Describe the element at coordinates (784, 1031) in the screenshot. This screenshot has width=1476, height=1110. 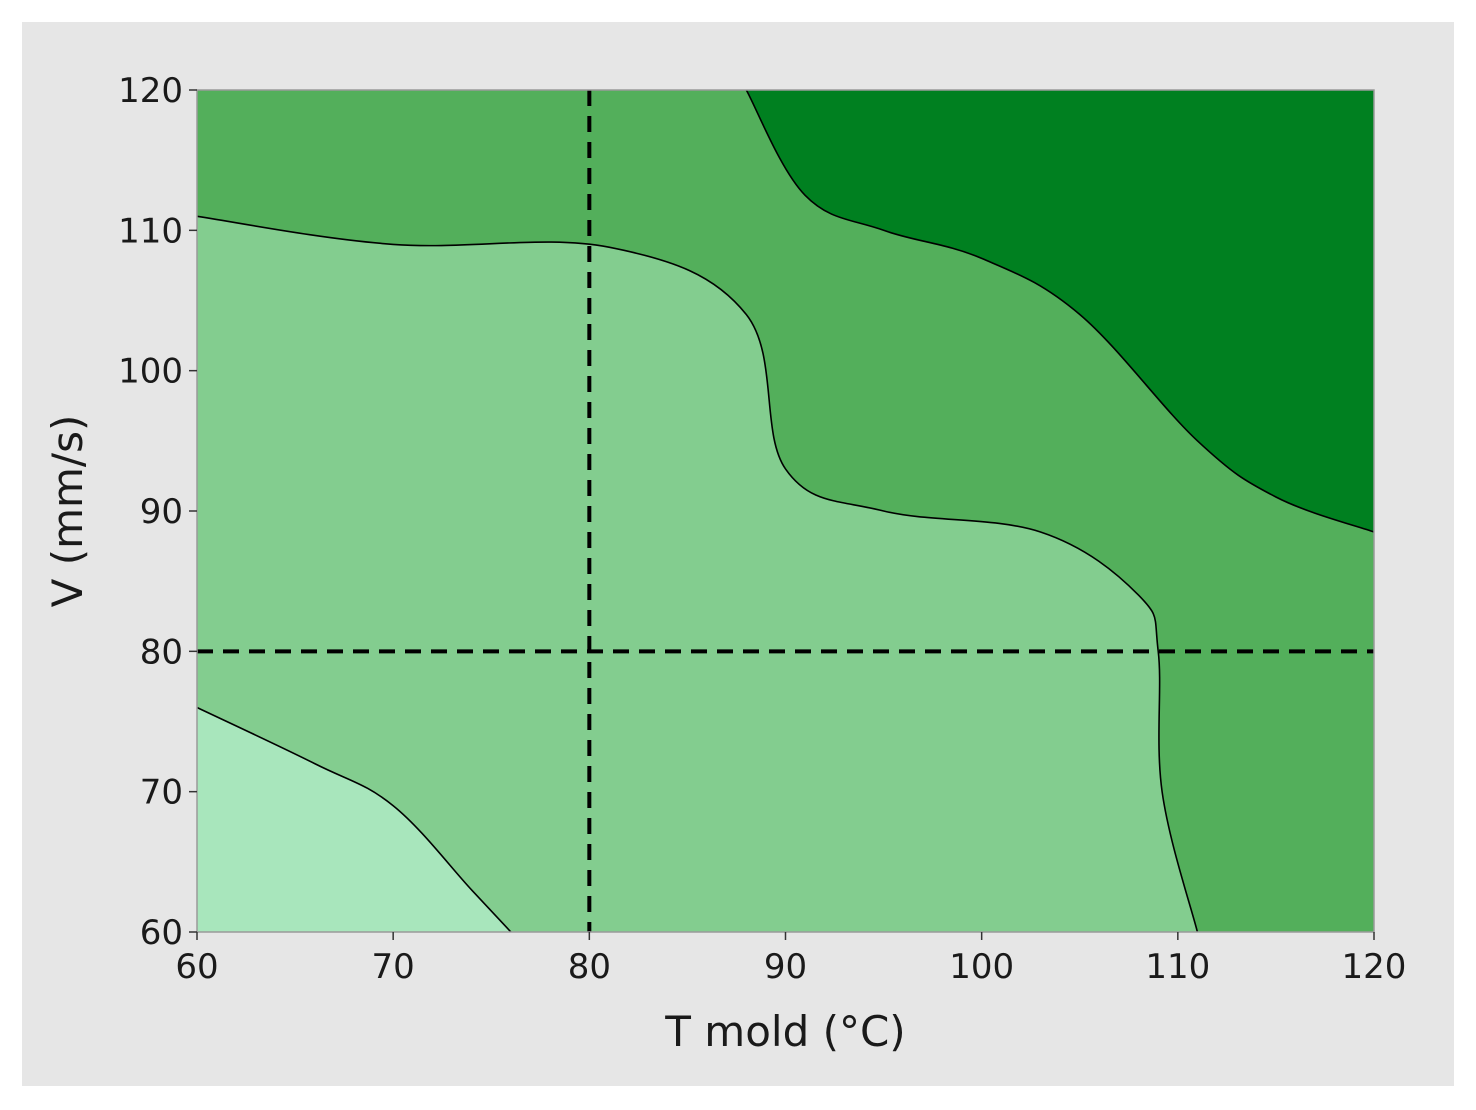
I see `x-axis-title: T mold (°C)` at that location.